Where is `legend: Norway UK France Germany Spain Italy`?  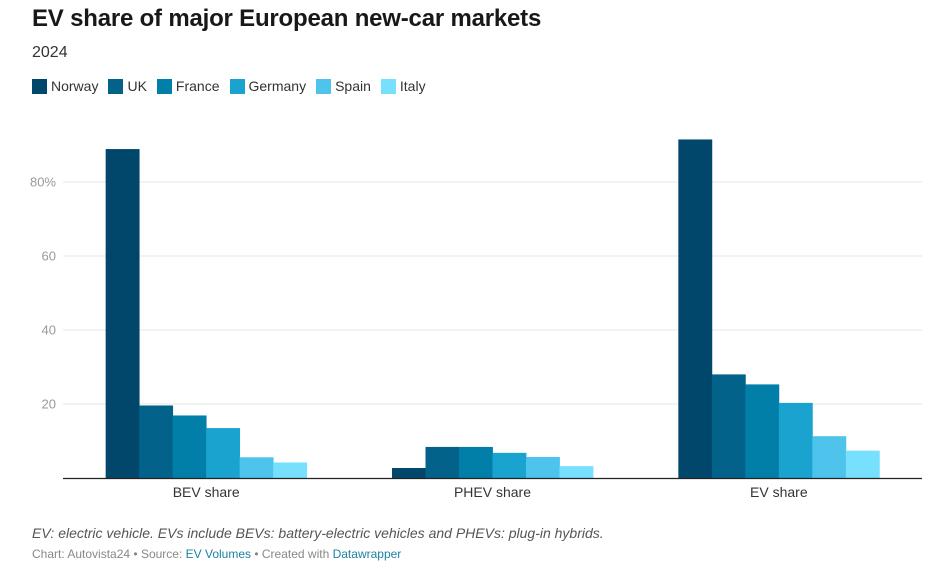
legend: Norway UK France Germany Spain Italy is located at coordinates (234, 86).